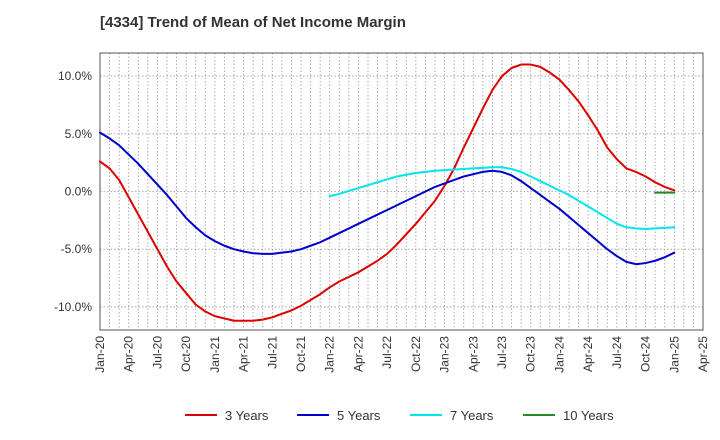 This screenshot has height=440, width=720. Describe the element at coordinates (473, 354) in the screenshot. I see `x-tick-label: Apr-23` at that location.